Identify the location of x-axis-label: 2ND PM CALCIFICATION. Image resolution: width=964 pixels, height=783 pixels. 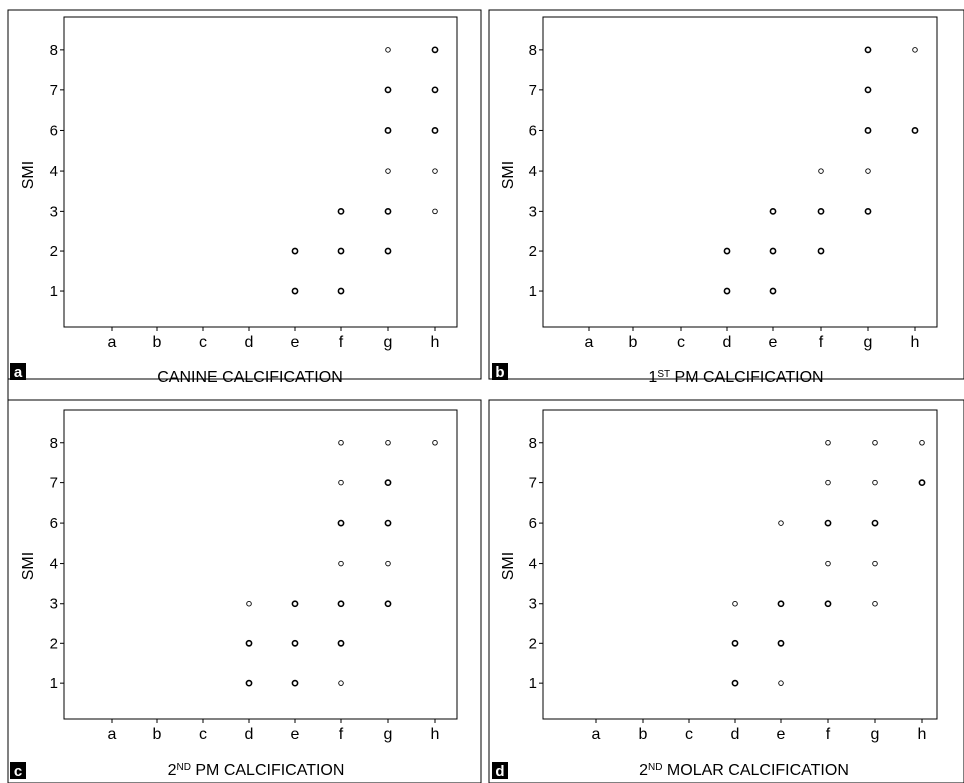
(256, 771).